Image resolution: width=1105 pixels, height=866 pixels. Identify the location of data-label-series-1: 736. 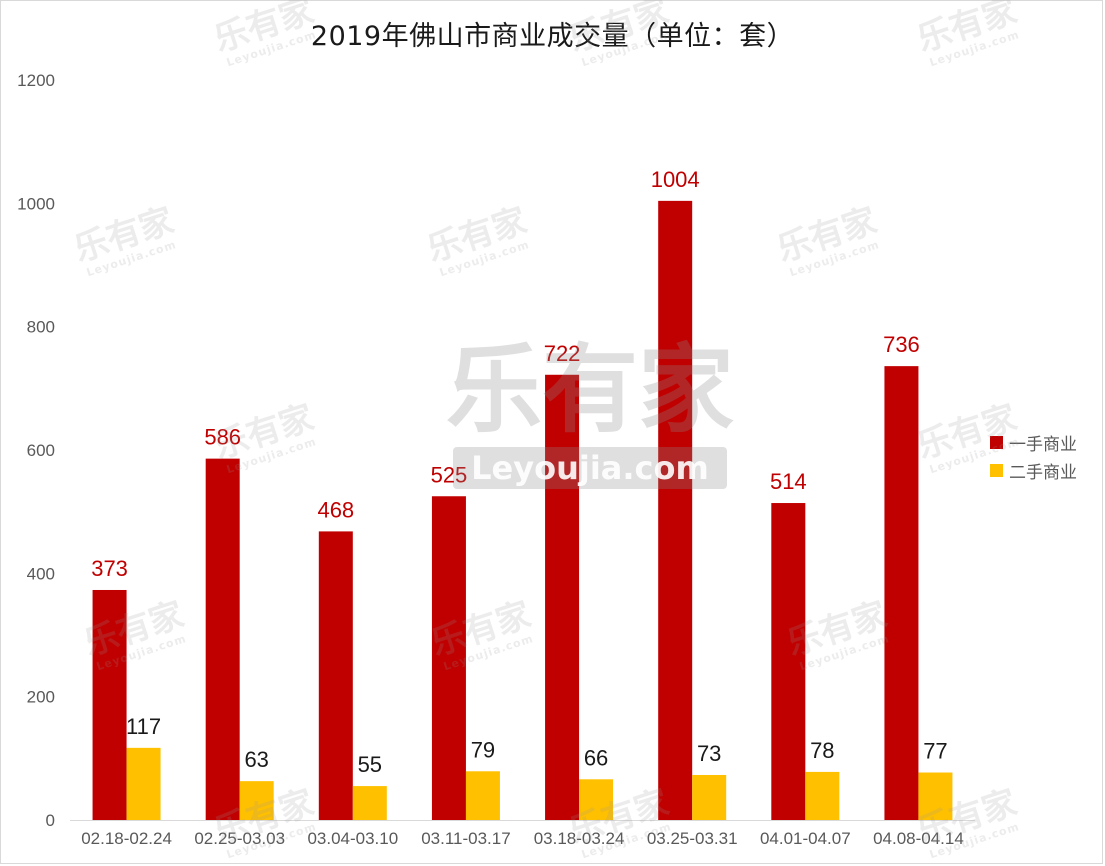
(901, 344).